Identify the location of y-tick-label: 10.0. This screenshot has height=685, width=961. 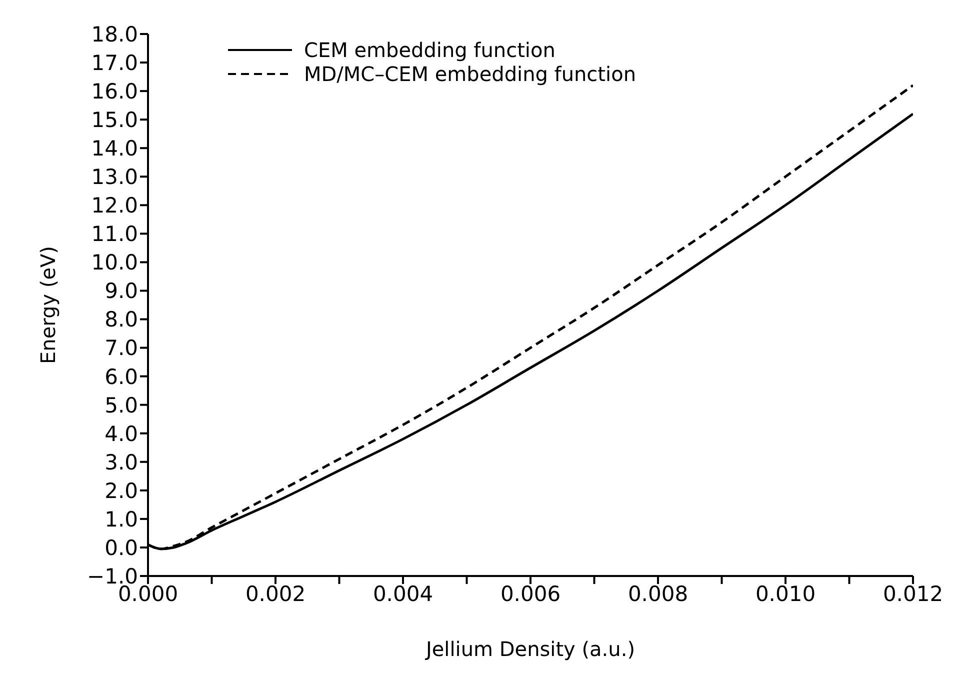
(114, 262).